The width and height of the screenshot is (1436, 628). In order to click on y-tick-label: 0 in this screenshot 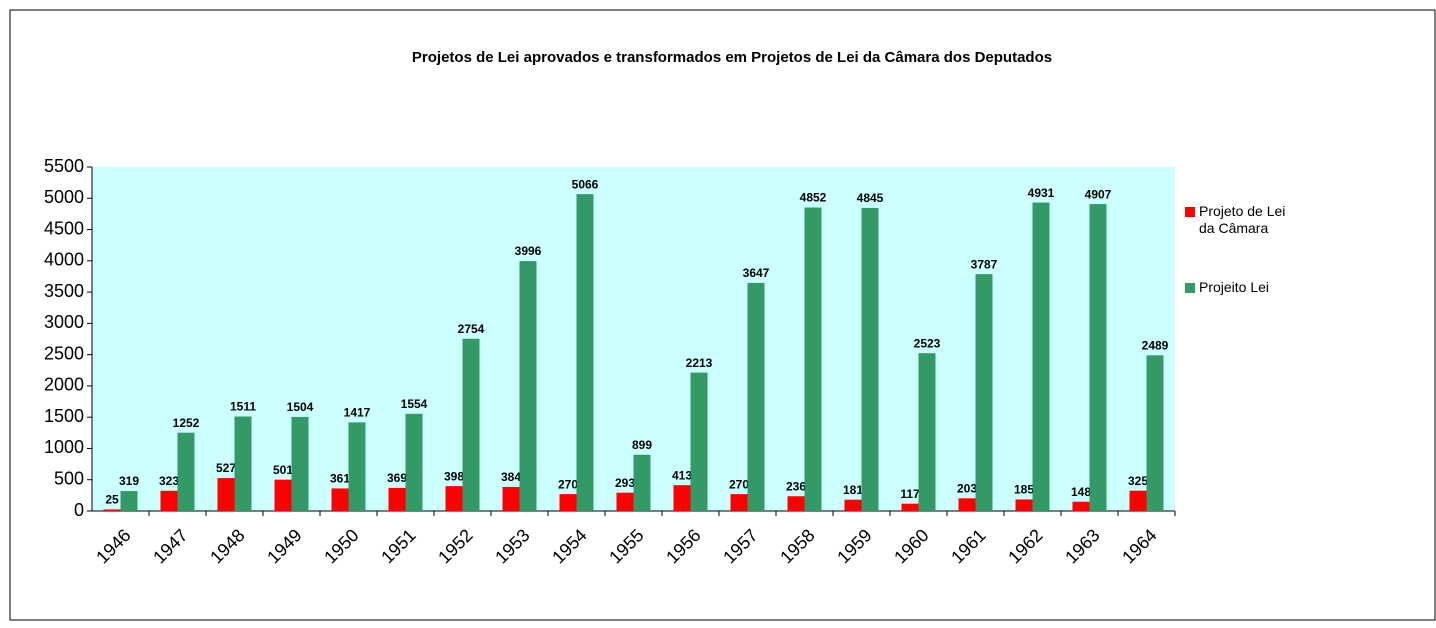, I will do `click(79, 510)`.